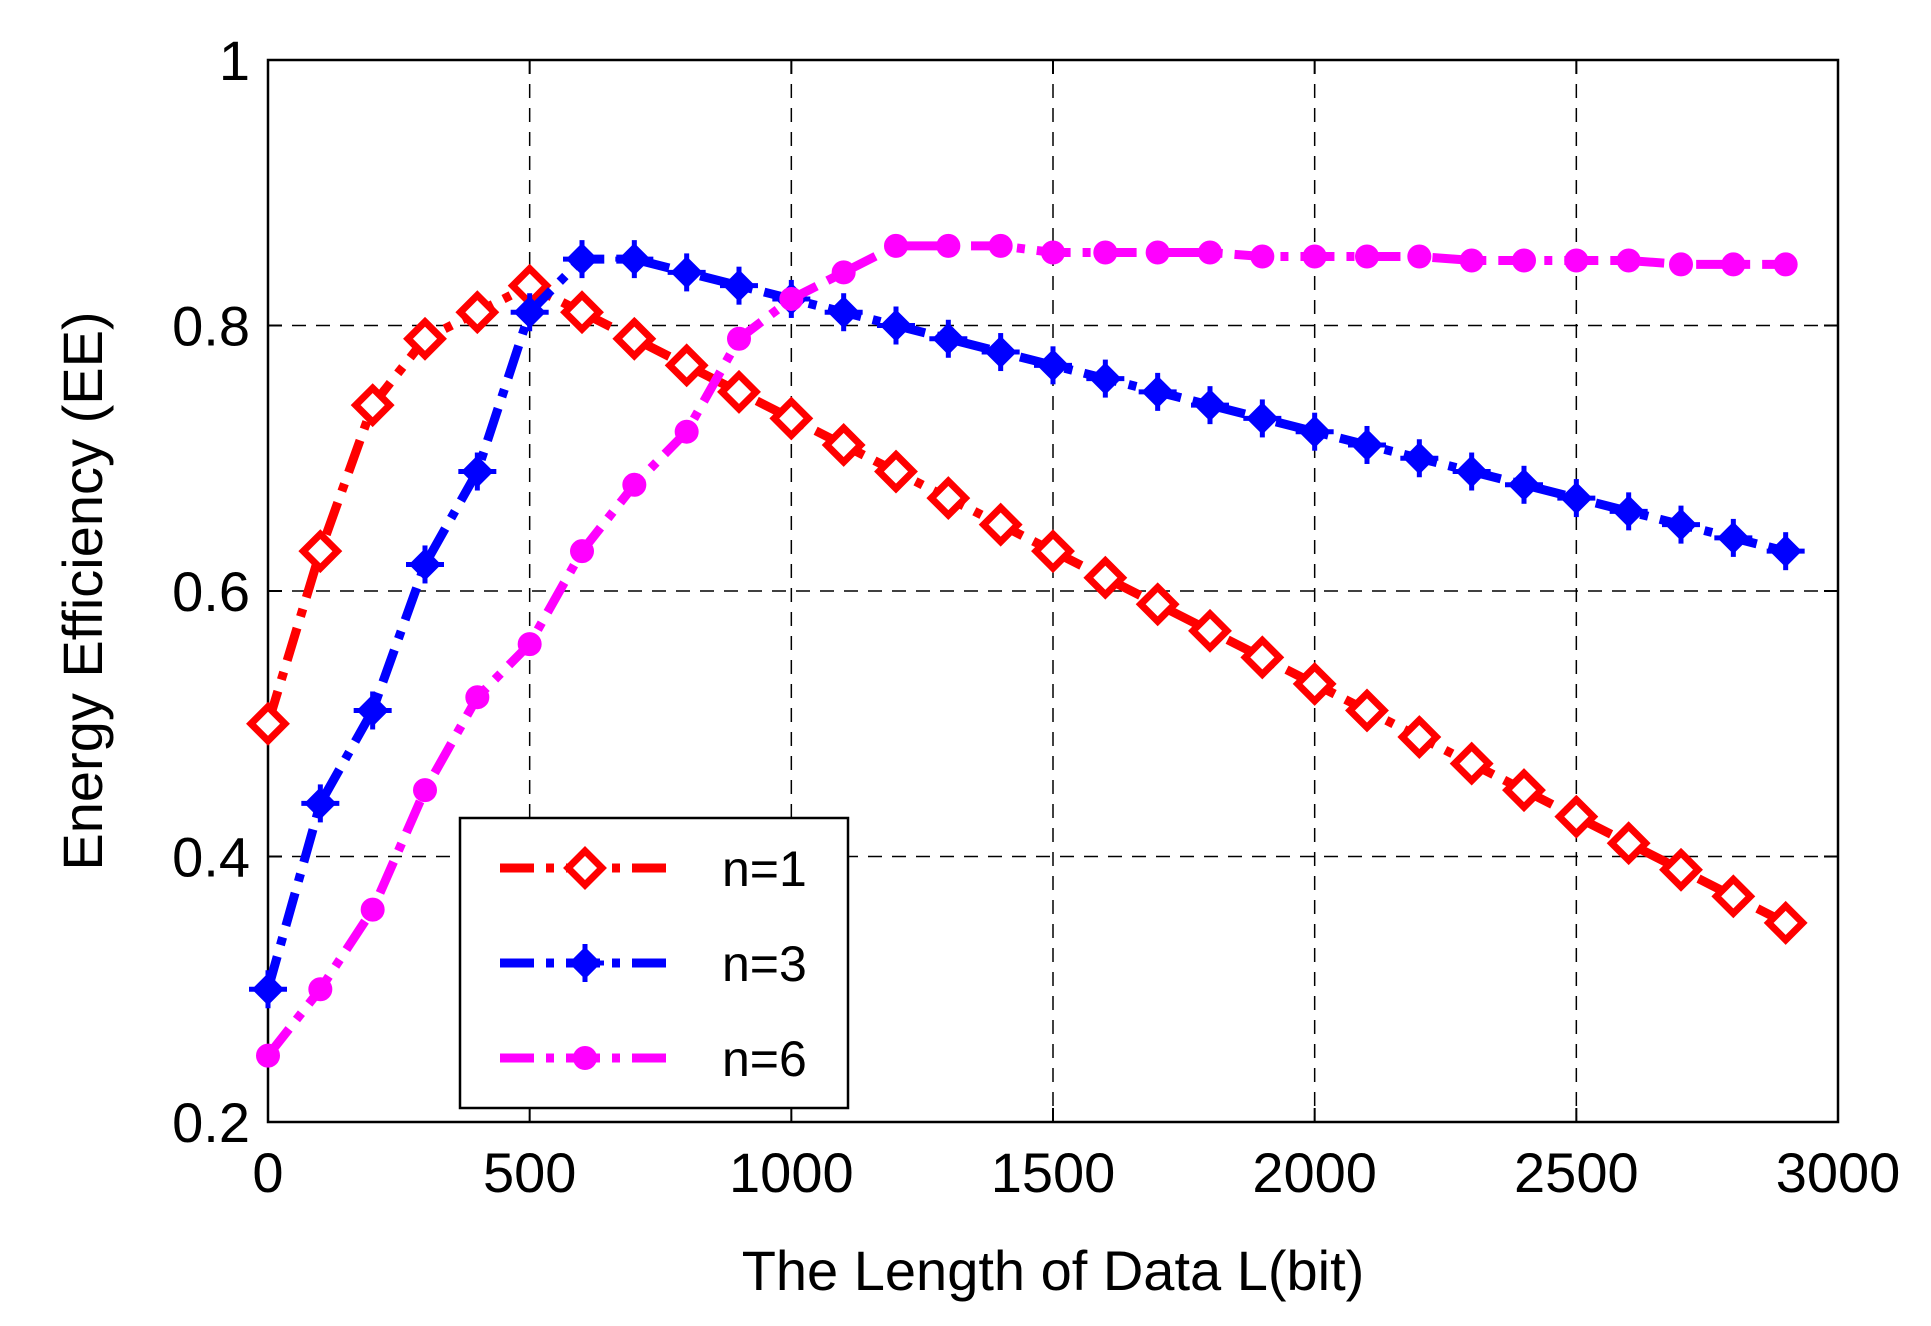 Image resolution: width=1931 pixels, height=1326 pixels. Describe the element at coordinates (764, 869) in the screenshot. I see `legend-label: n=1` at that location.